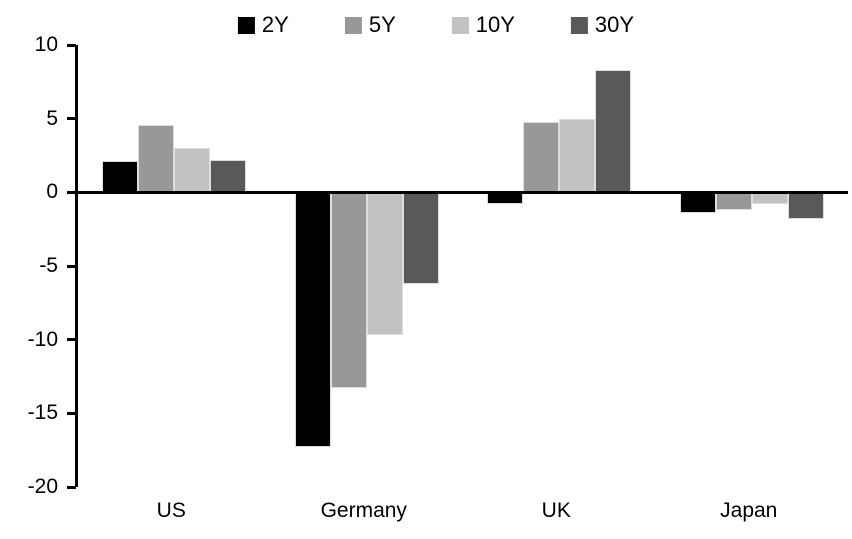 The image size is (852, 539). Describe the element at coordinates (697, 202) in the screenshot. I see `bar-japan-2y` at that location.